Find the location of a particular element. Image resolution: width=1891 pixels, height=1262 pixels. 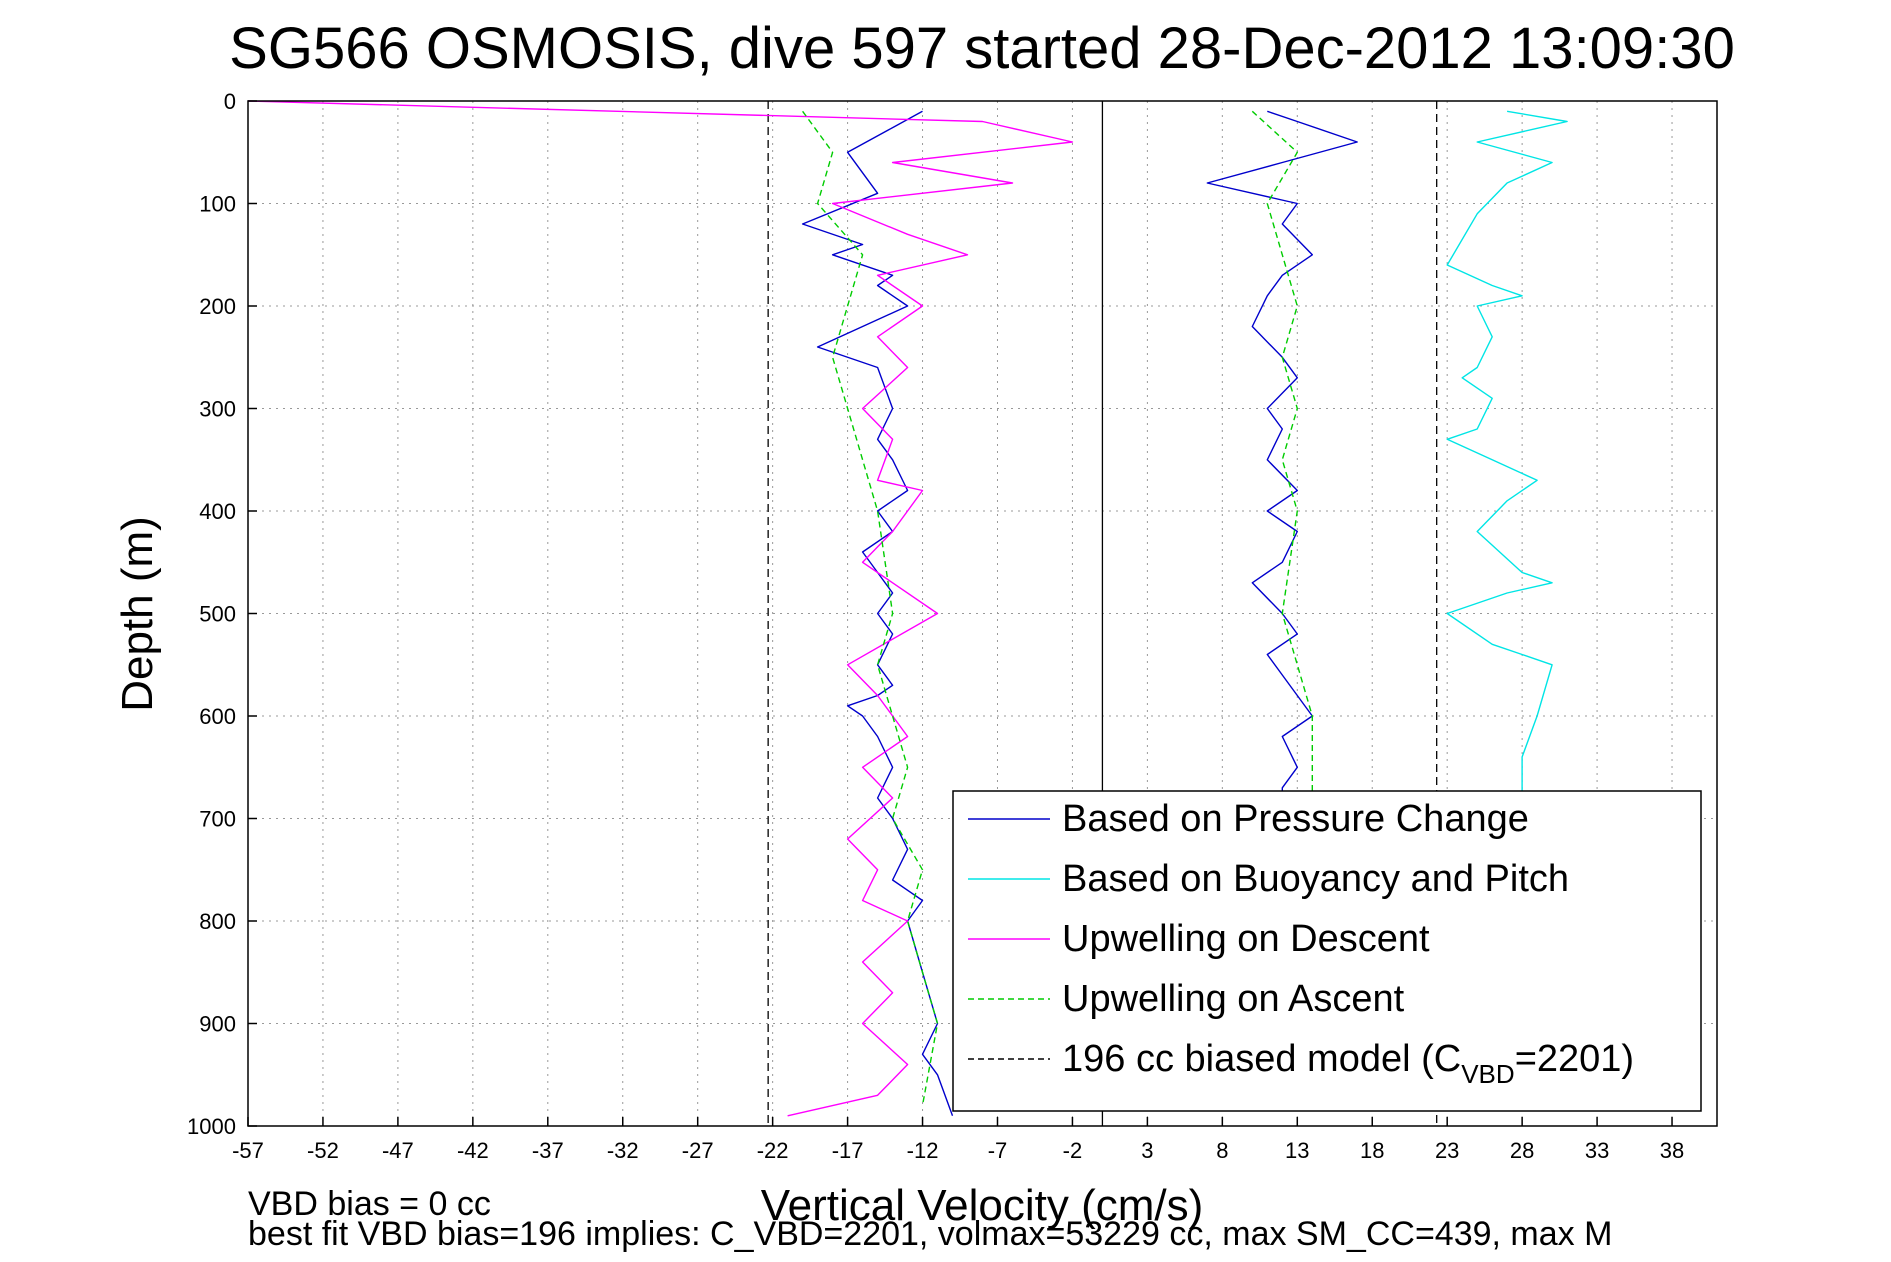

x-tick-label: 38 is located at coordinates (1672, 1150).